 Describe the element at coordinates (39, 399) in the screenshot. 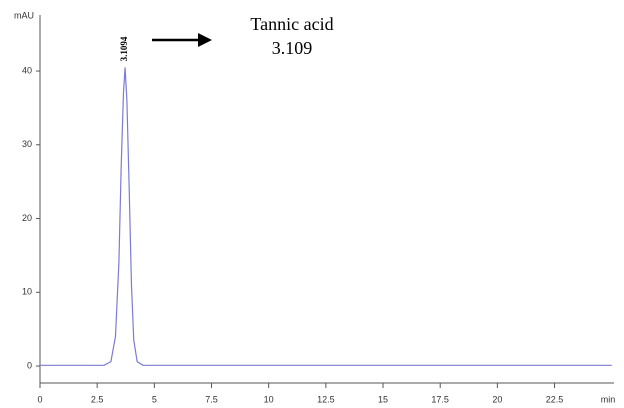

I see `x-tick-label: 0` at that location.